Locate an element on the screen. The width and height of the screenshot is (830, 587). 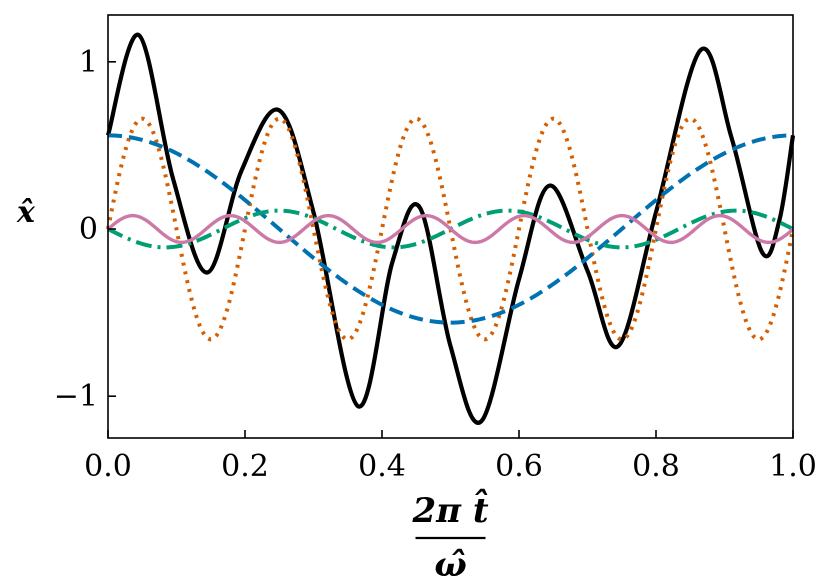
x-tick-label-4: 0.8 is located at coordinates (656, 466).